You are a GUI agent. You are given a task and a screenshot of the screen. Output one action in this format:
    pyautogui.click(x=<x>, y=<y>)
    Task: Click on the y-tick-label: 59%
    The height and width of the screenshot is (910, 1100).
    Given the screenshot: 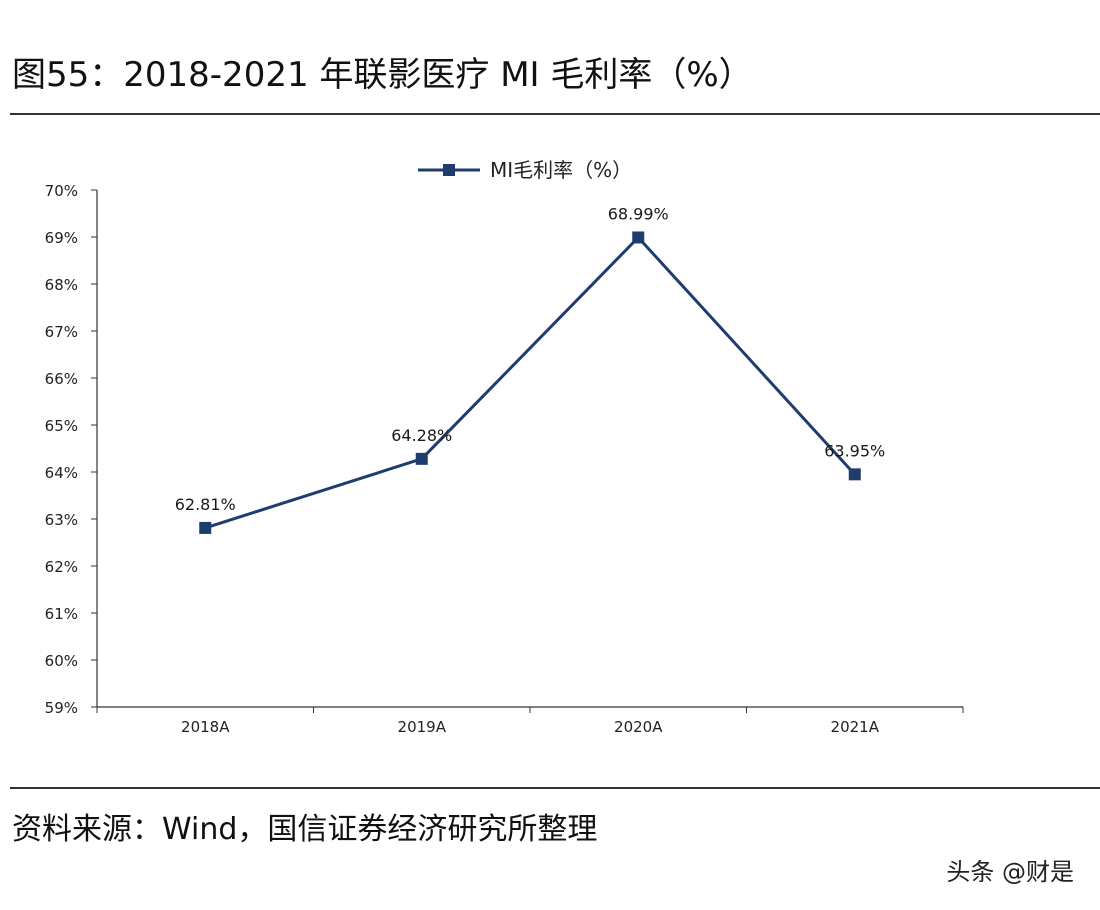 What is the action you would take?
    pyautogui.click(x=61, y=708)
    